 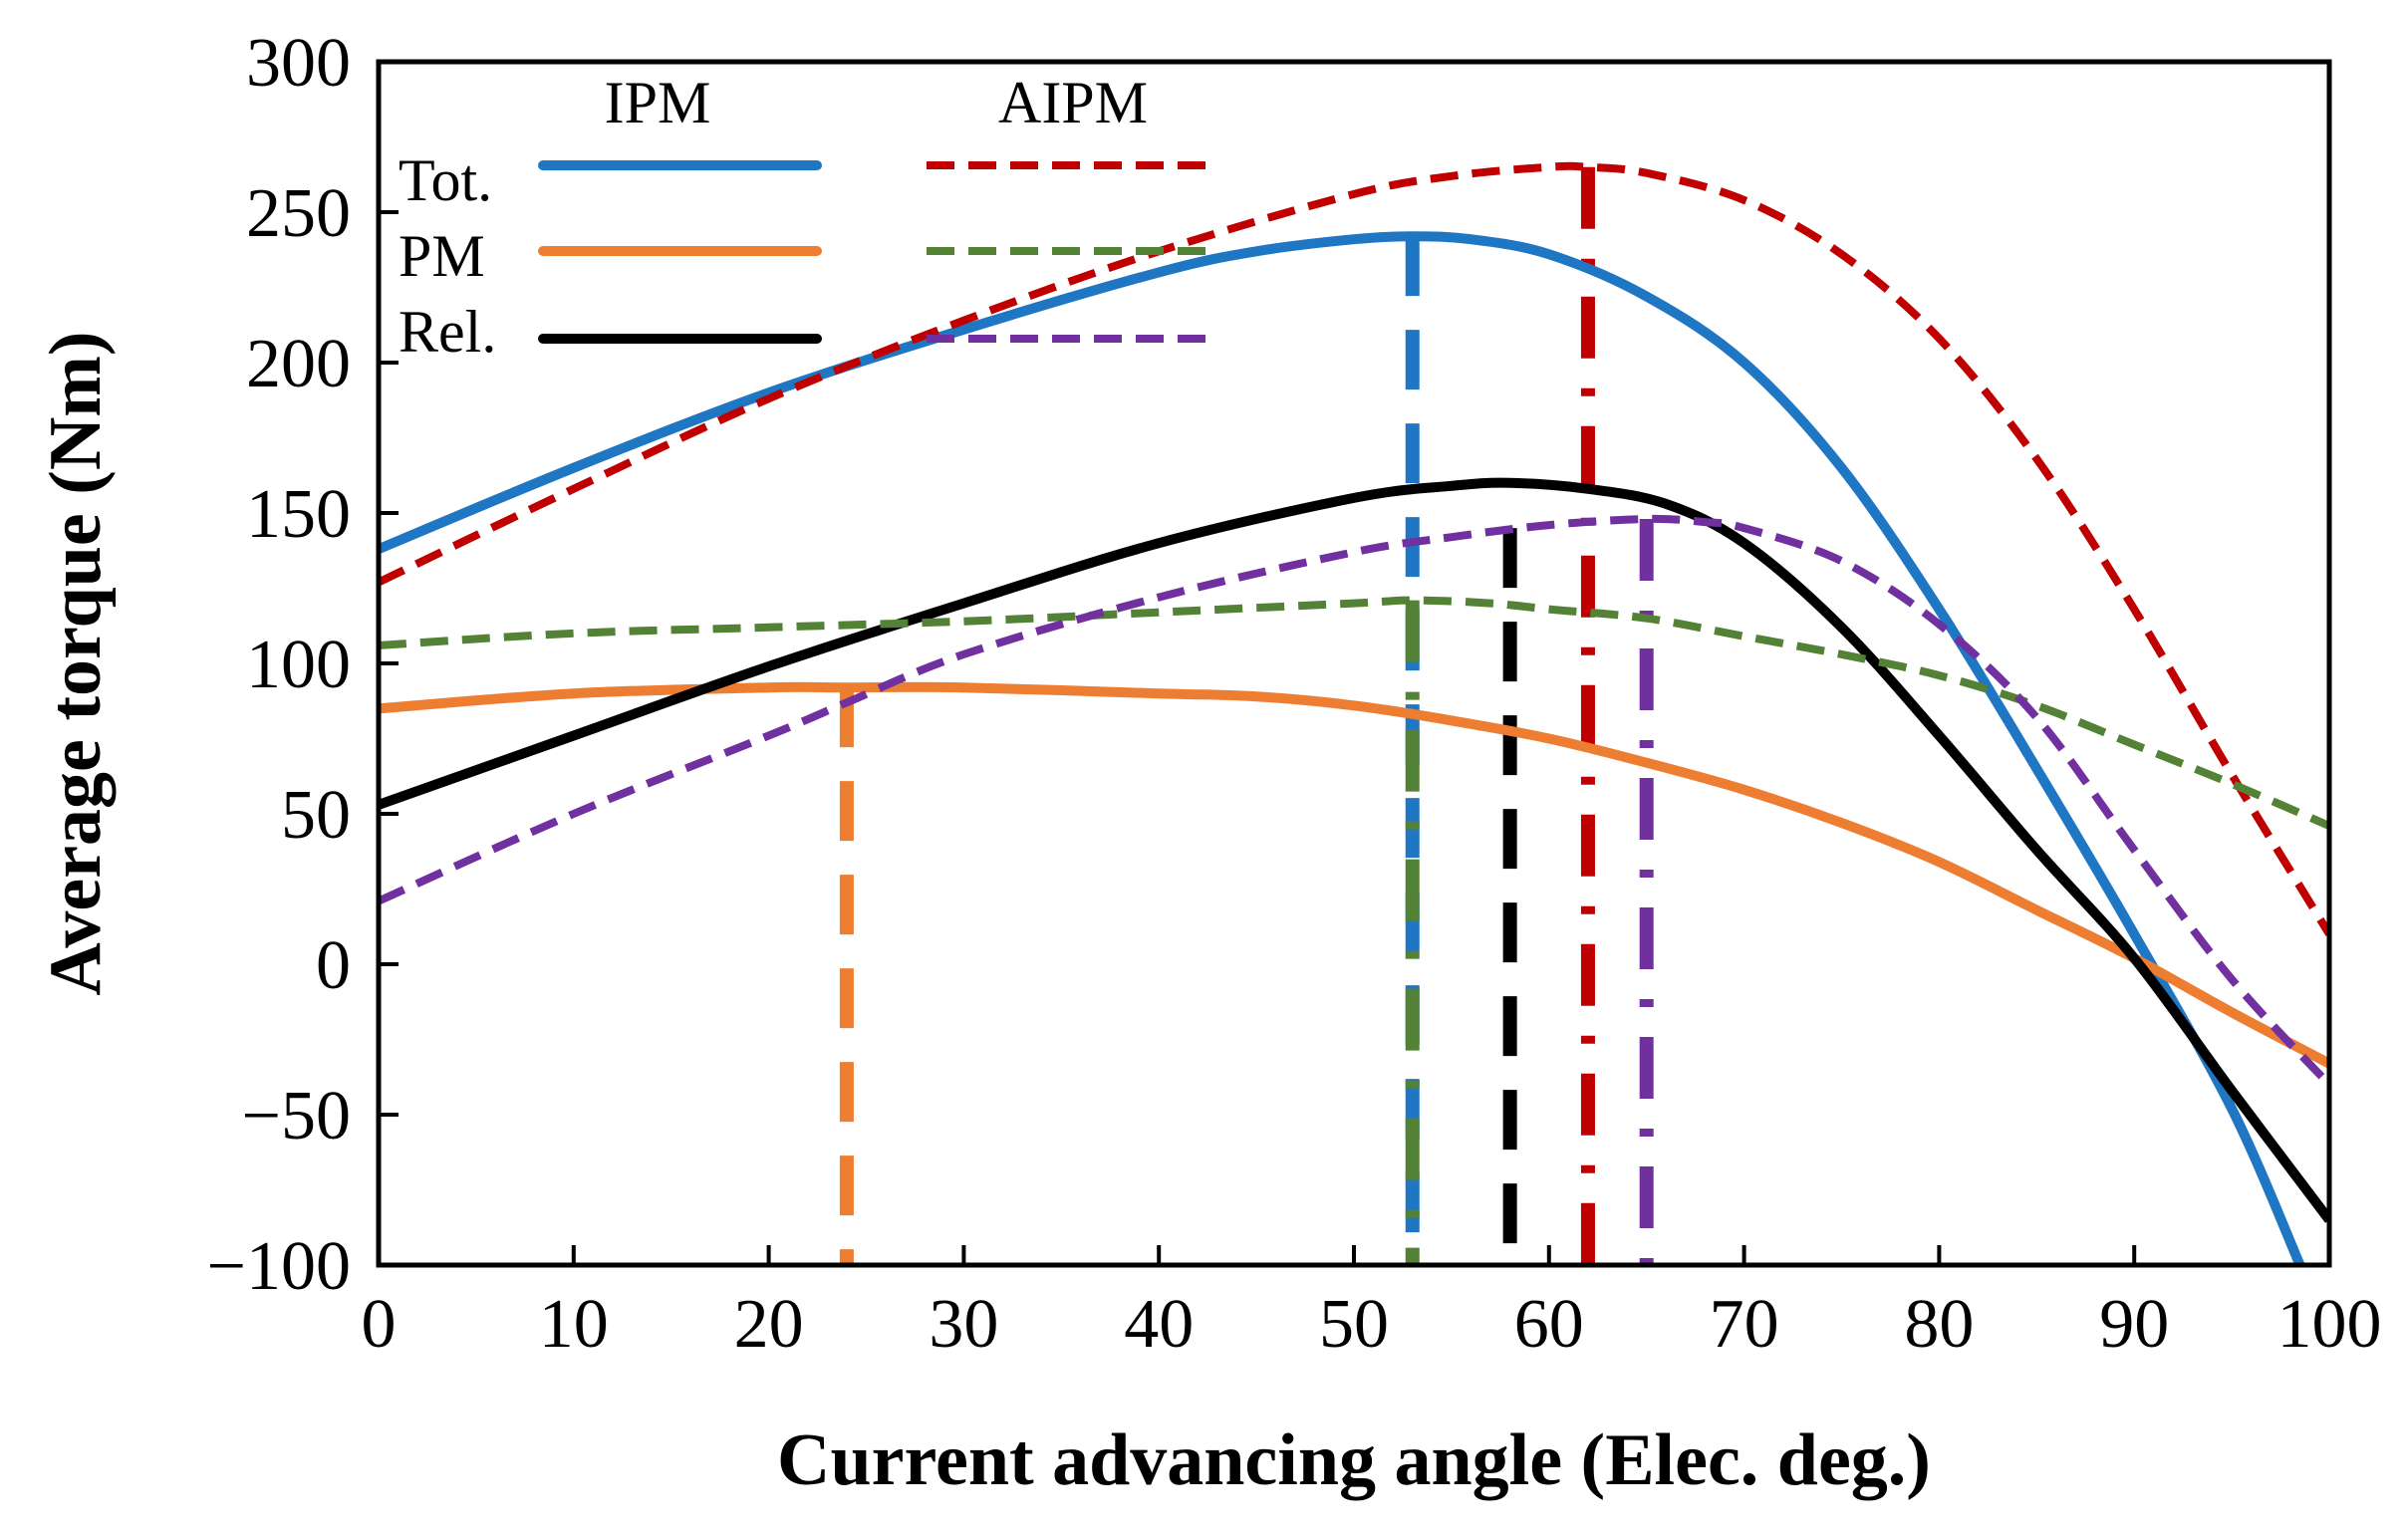 I want to click on legend-label-rel: Rel., so click(x=447, y=332).